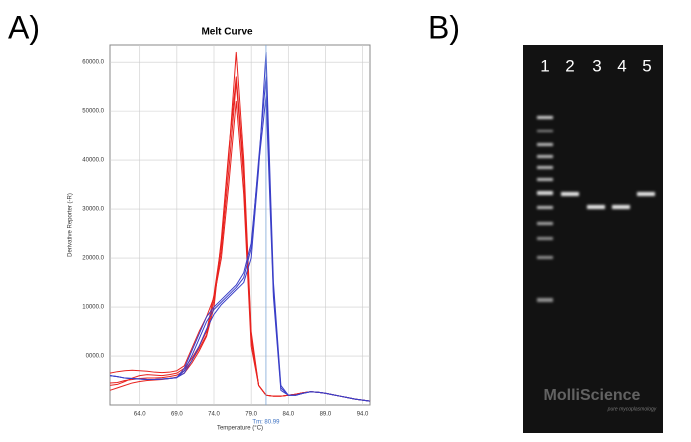 This screenshot has height=442, width=691. Describe the element at coordinates (592, 395) in the screenshot. I see `watermark: MolliScience` at that location.